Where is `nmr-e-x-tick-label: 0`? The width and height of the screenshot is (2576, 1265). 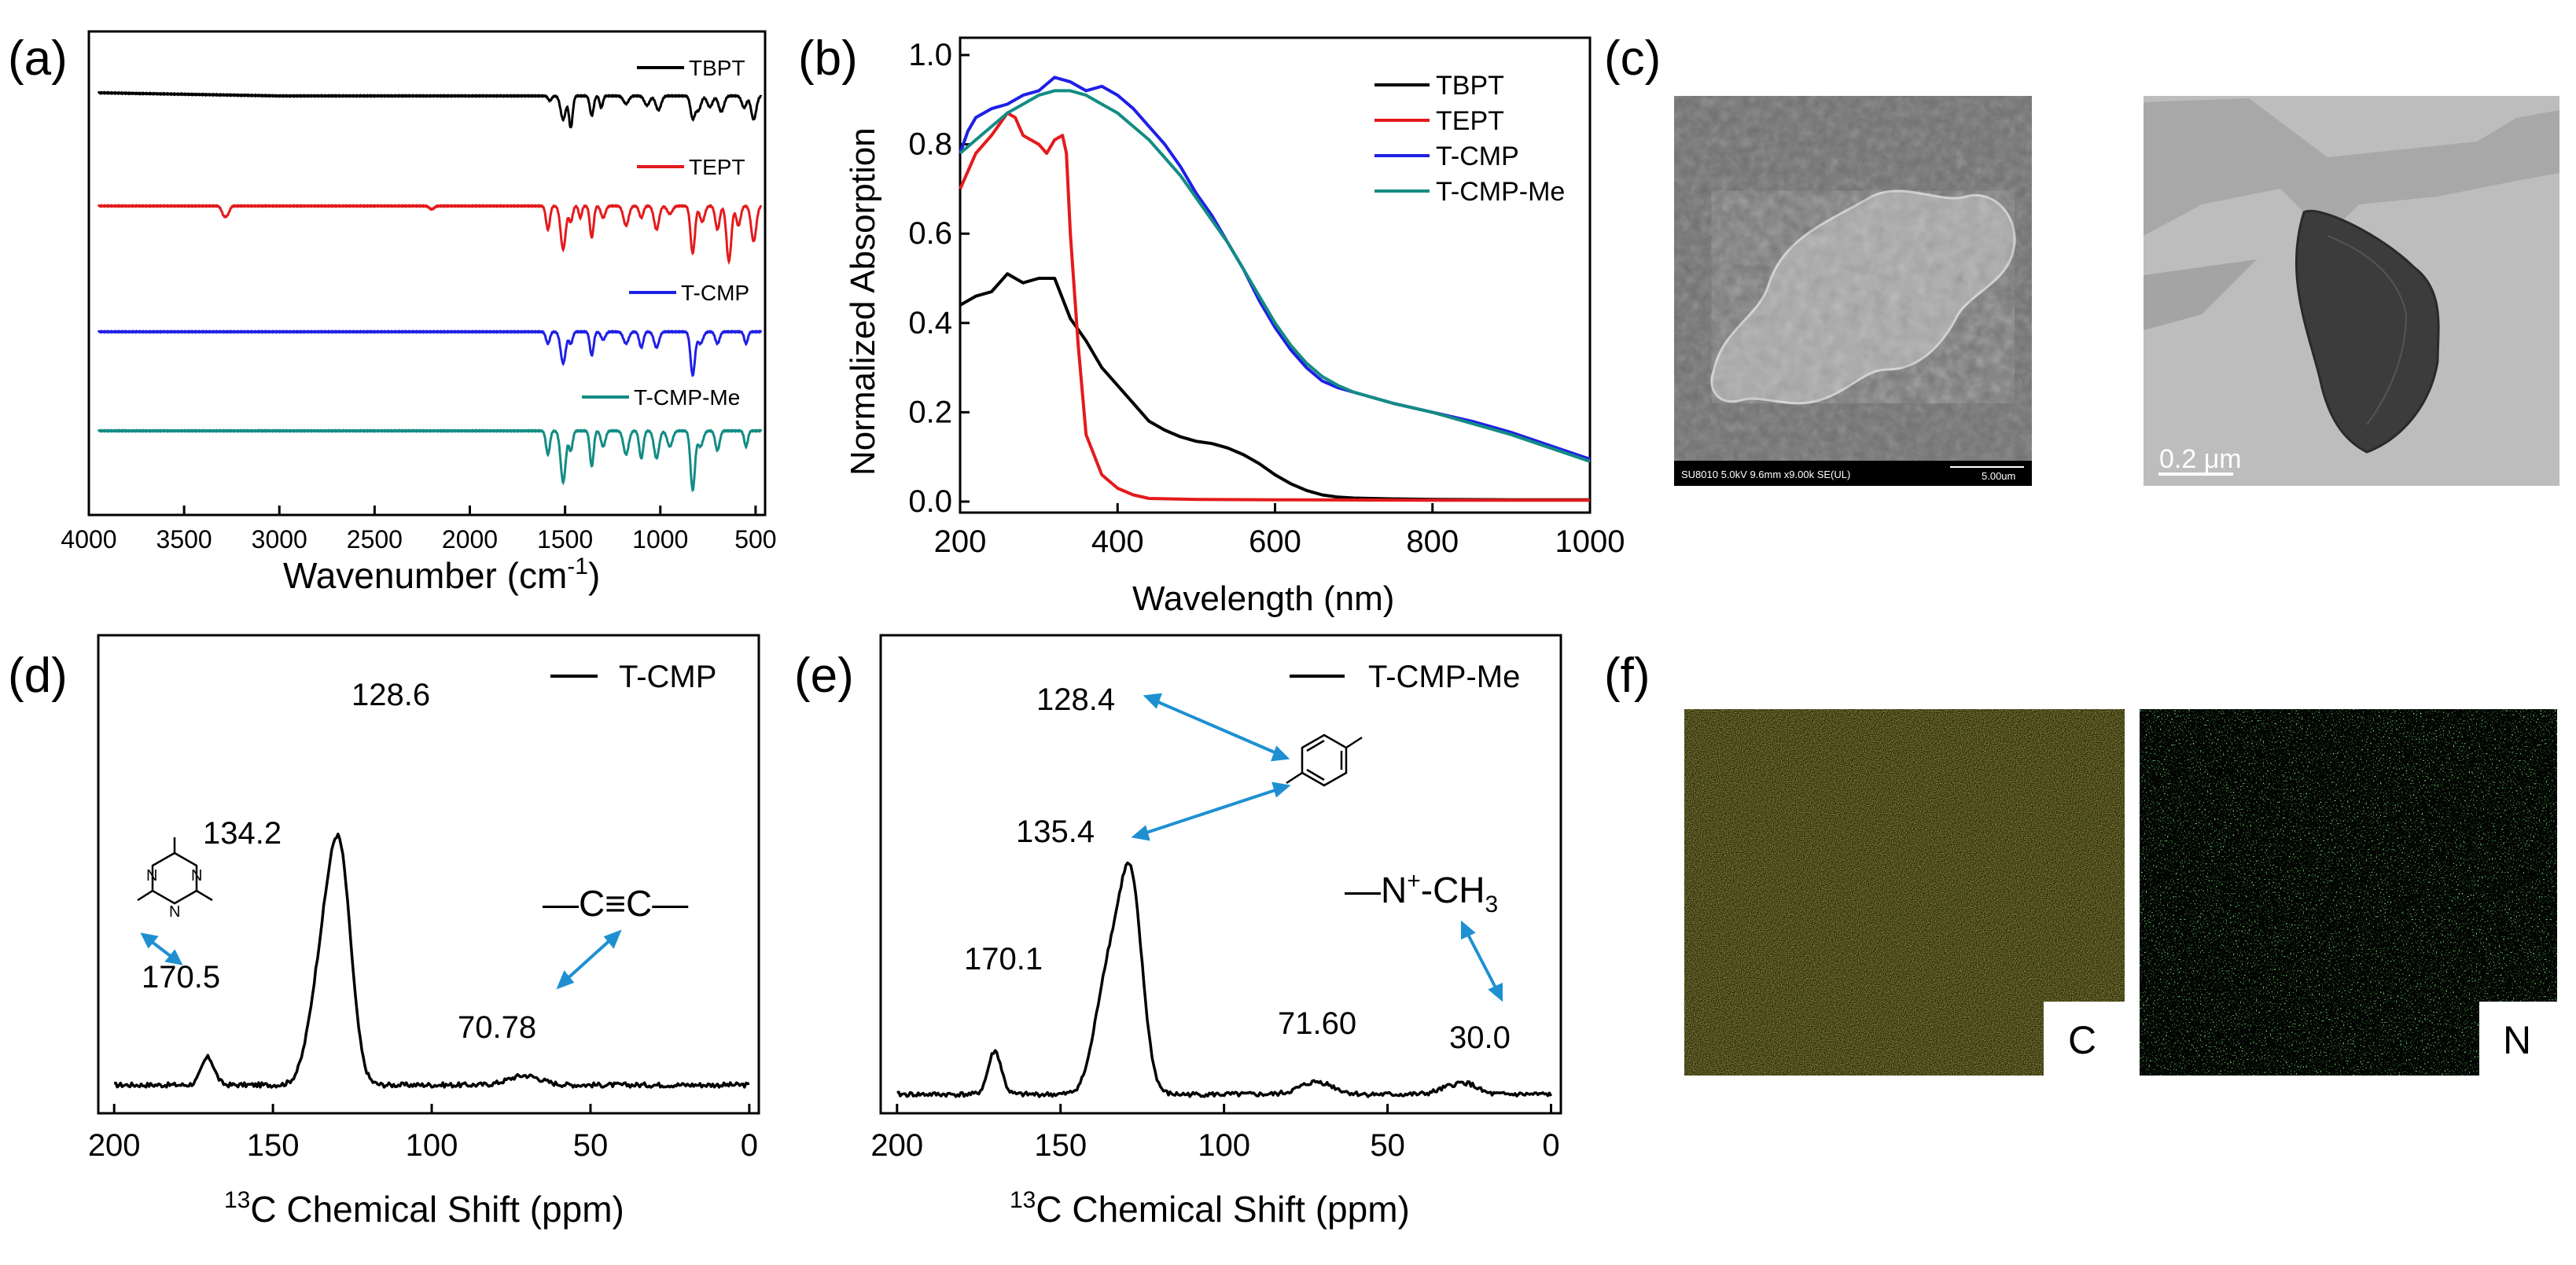
nmr-e-x-tick-label: 0 is located at coordinates (1550, 1145).